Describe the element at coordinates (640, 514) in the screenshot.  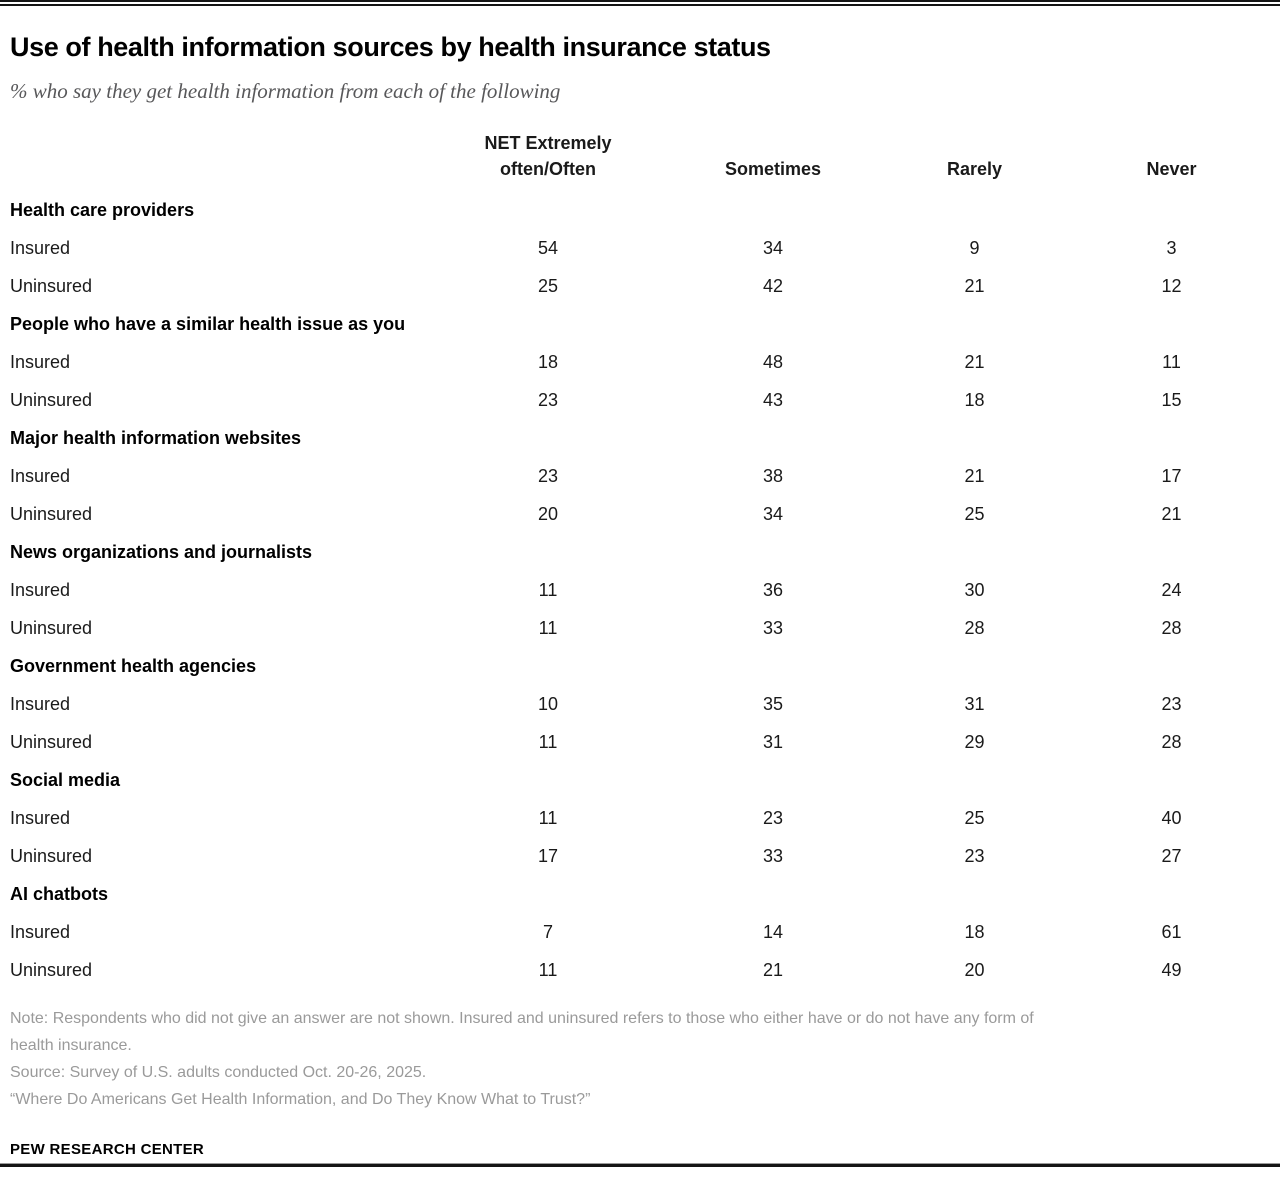
I see `table-row: Uninsured 20 34 25 21` at that location.